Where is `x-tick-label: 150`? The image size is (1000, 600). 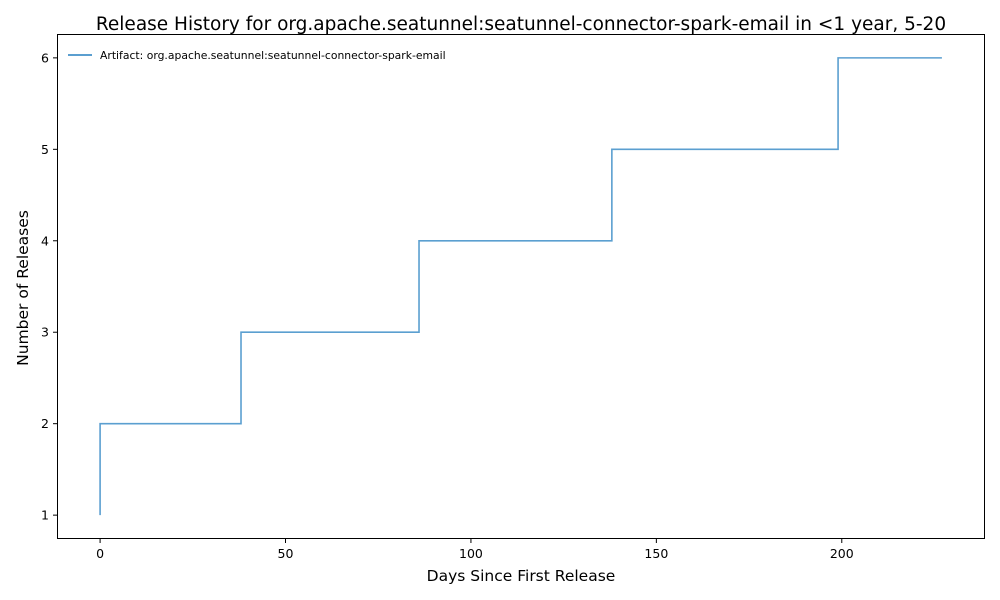 x-tick-label: 150 is located at coordinates (656, 553).